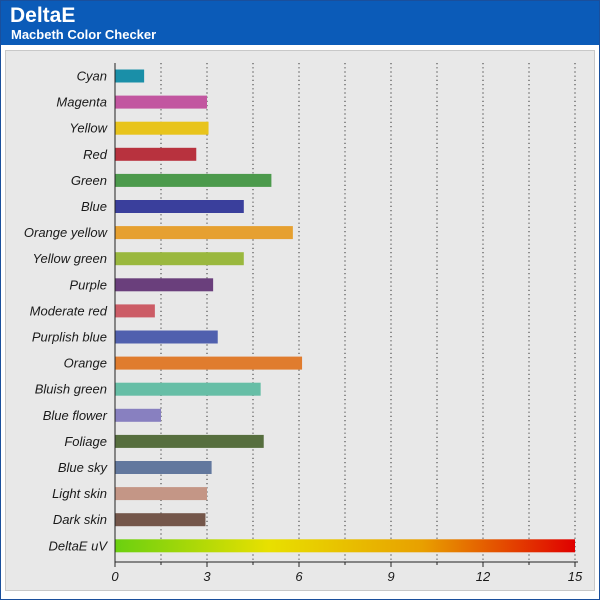 This screenshot has width=600, height=600. Describe the element at coordinates (189, 441) in the screenshot. I see `bar-foliage` at that location.